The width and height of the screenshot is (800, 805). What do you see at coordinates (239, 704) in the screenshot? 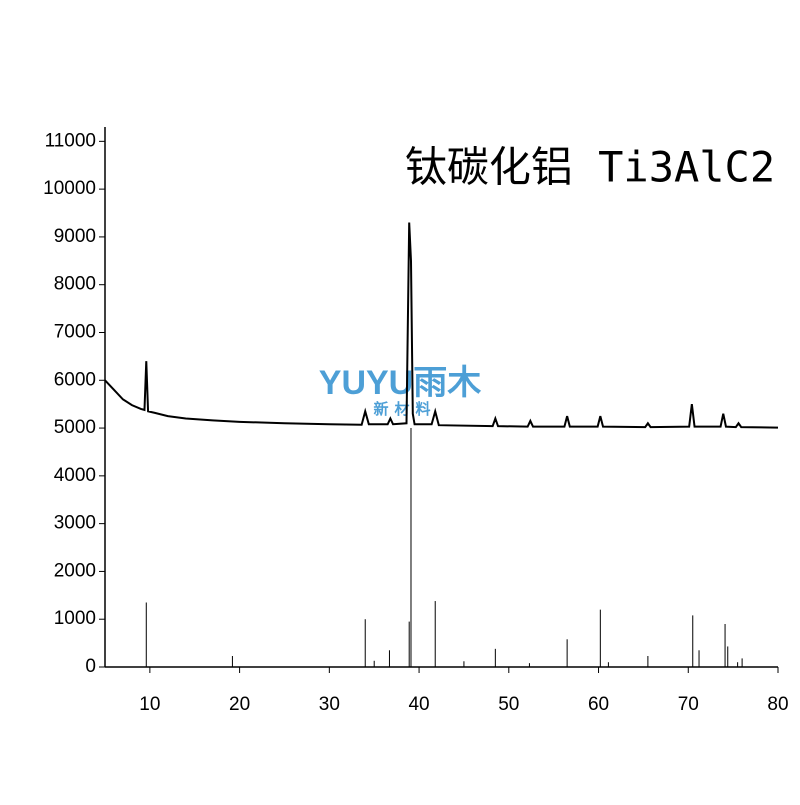
I see `x-tick-label: 20` at bounding box center [239, 704].